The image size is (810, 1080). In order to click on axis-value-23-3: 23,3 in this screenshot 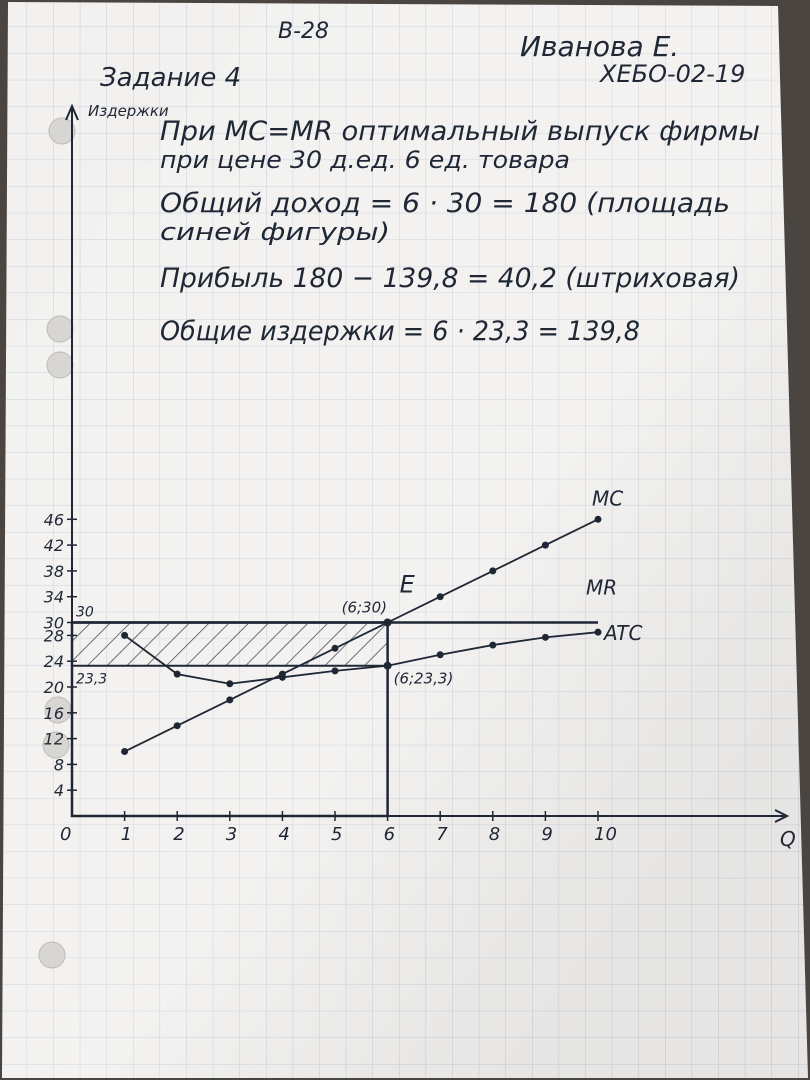, I will do `click(91, 680)`.